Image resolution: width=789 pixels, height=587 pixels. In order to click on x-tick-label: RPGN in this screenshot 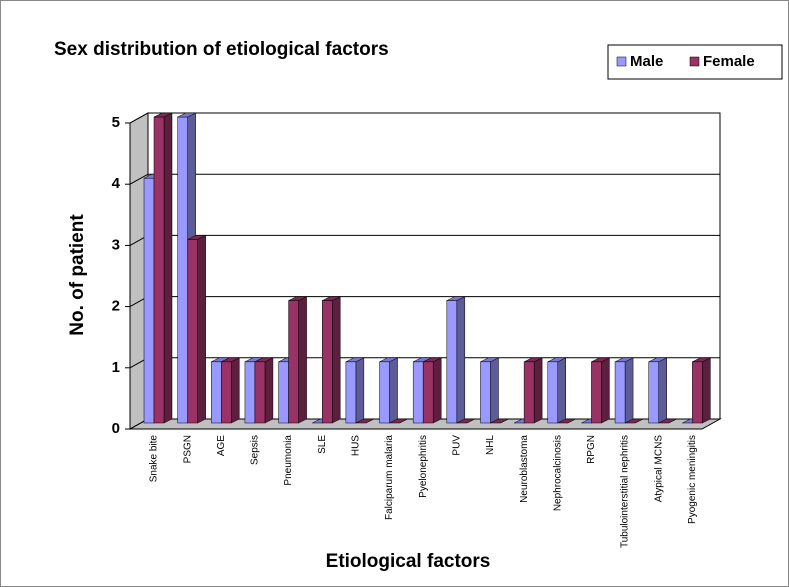, I will do `click(591, 449)`.